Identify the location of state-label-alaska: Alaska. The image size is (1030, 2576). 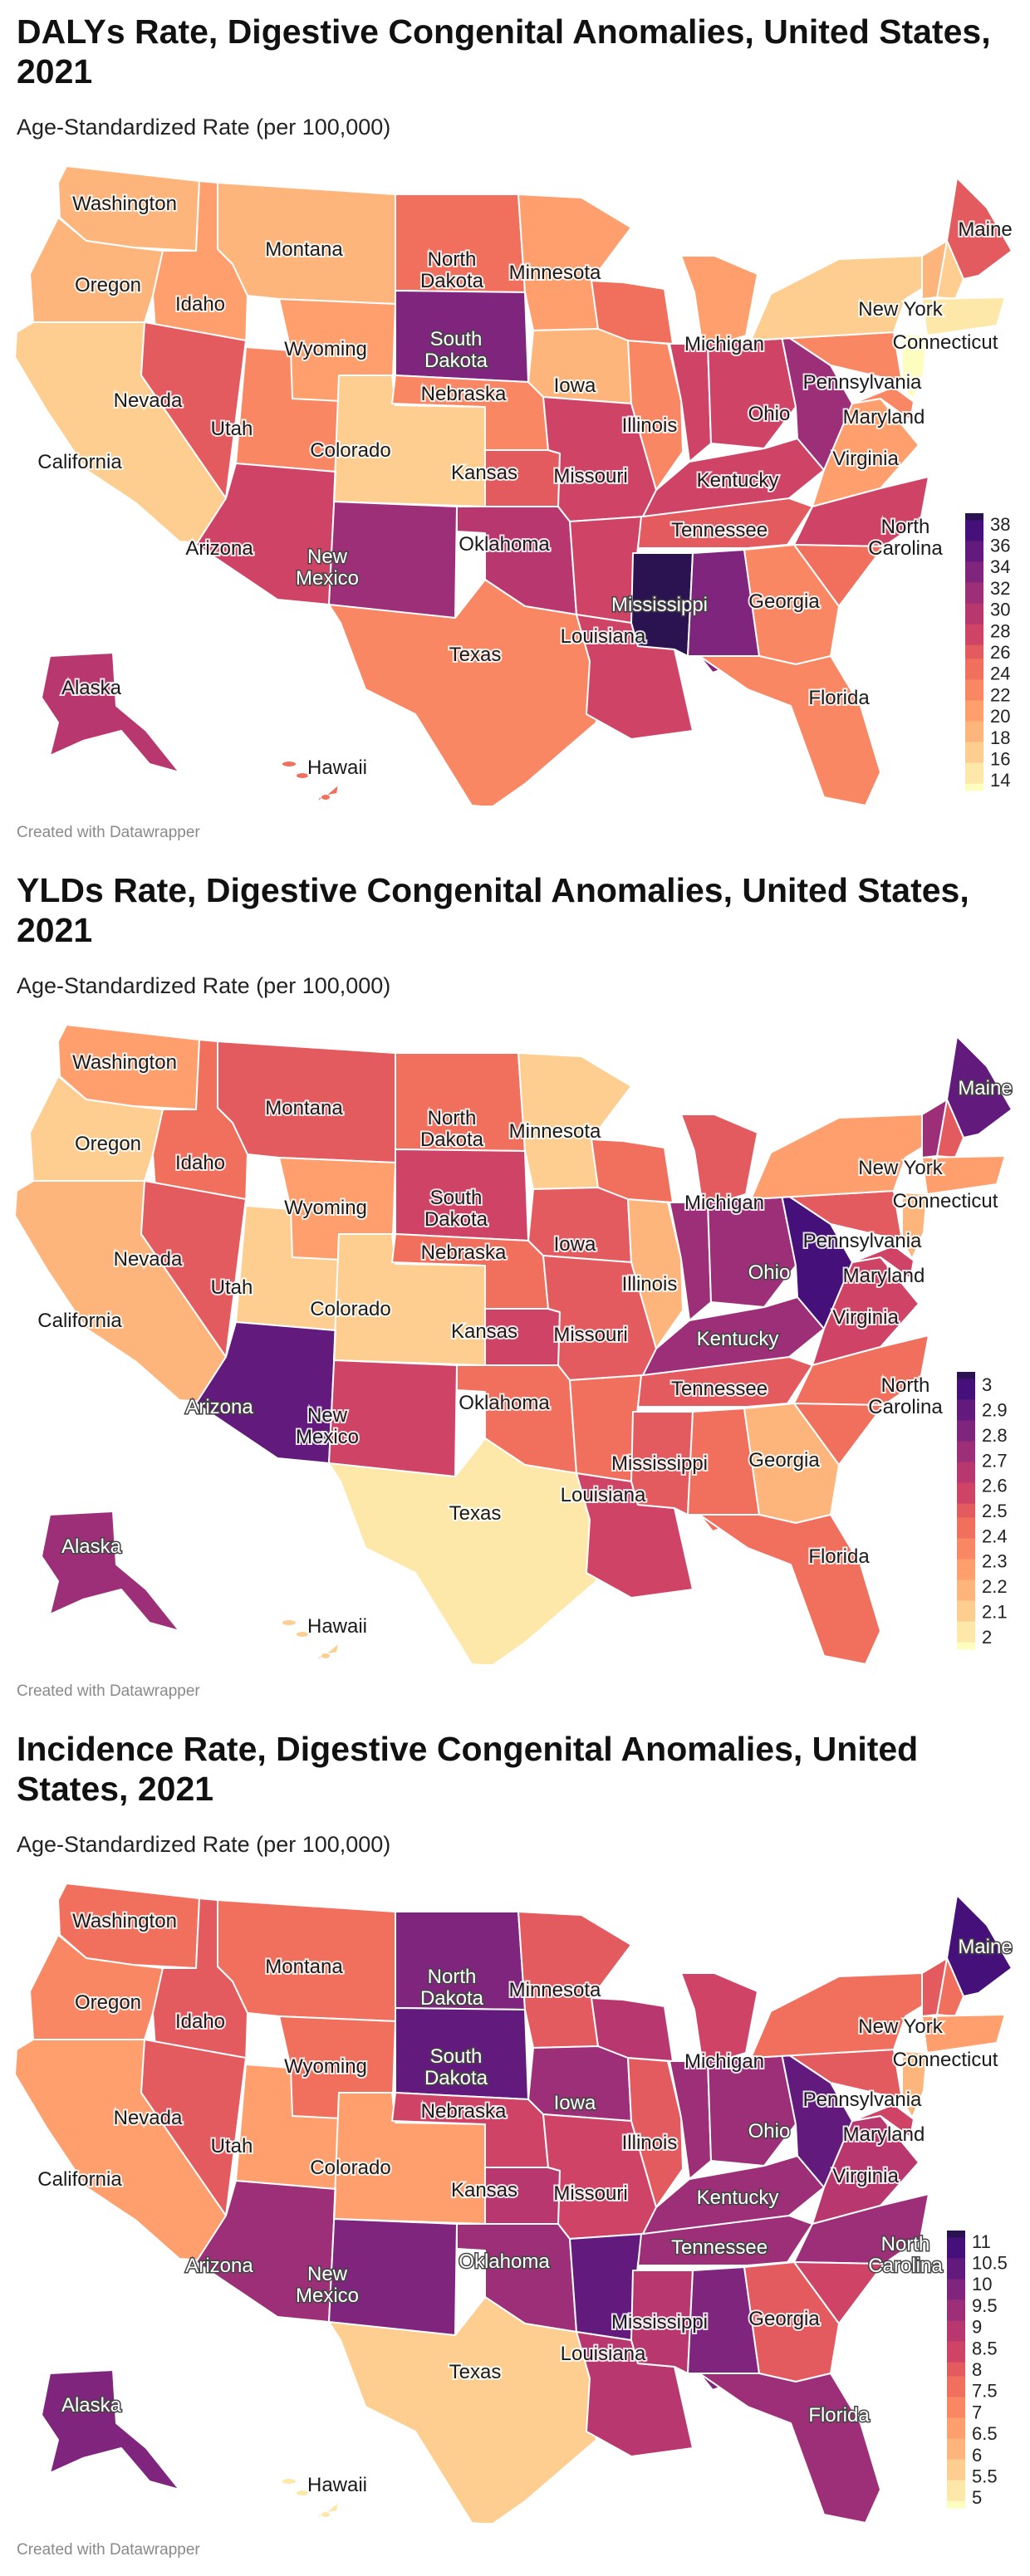
(91, 688).